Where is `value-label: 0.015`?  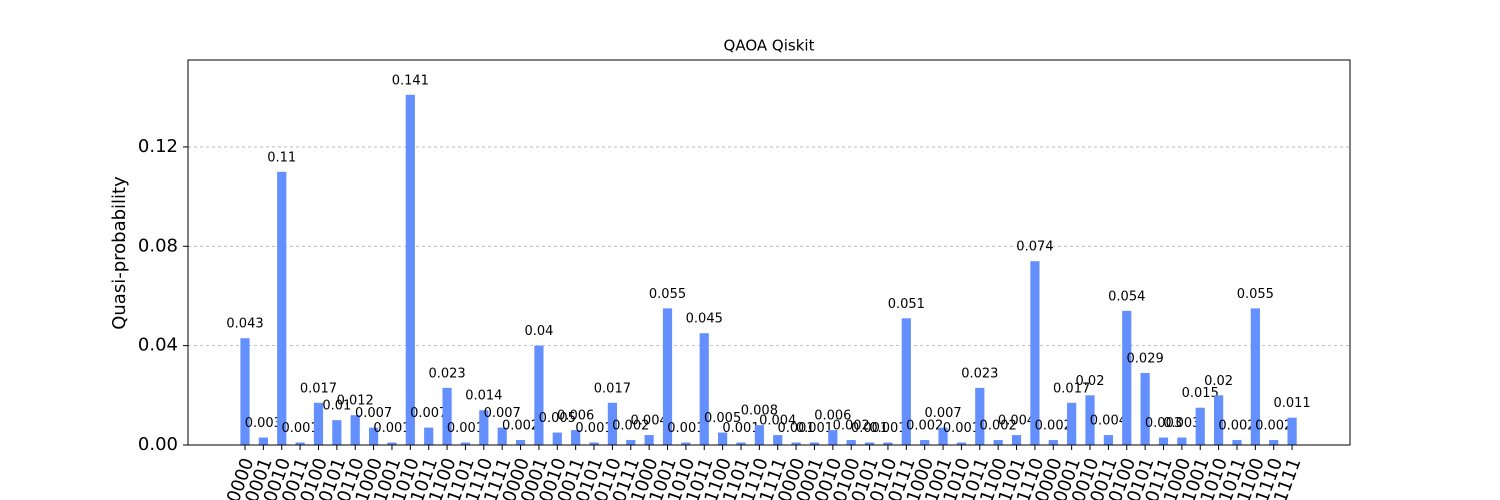
value-label: 0.015 is located at coordinates (1200, 393).